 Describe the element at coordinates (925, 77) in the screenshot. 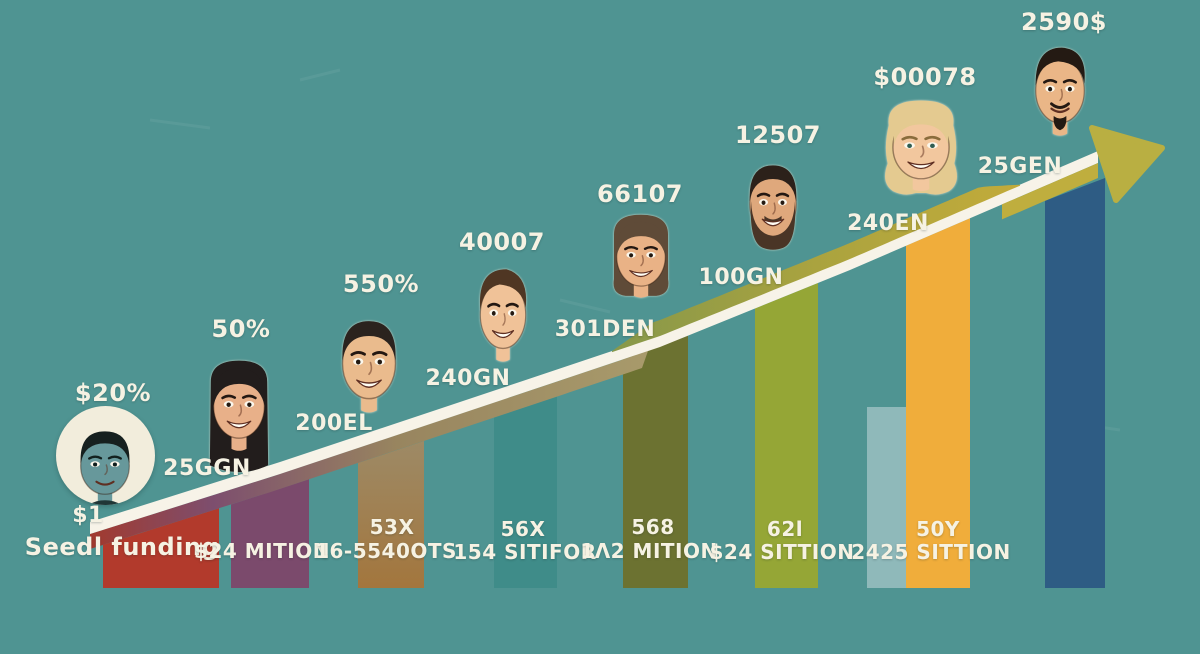

I see `growth-value-7: $00078` at that location.